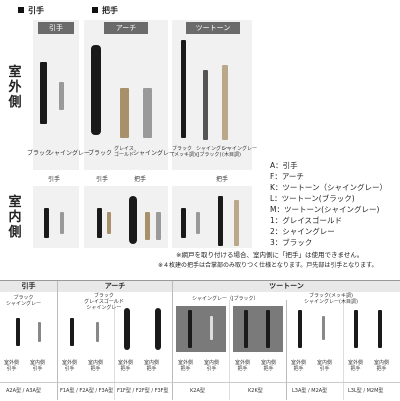 This screenshot has height=401, width=400. Describe the element at coordinates (87, 391) in the screenshot. I see `code: F1A型 / F2A型 / F3A型` at that location.